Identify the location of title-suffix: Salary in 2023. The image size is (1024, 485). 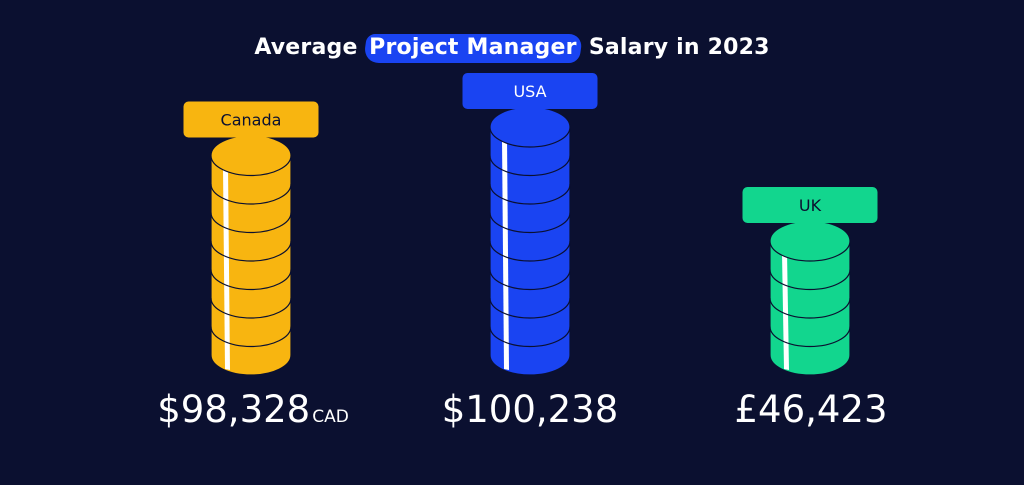
(679, 47).